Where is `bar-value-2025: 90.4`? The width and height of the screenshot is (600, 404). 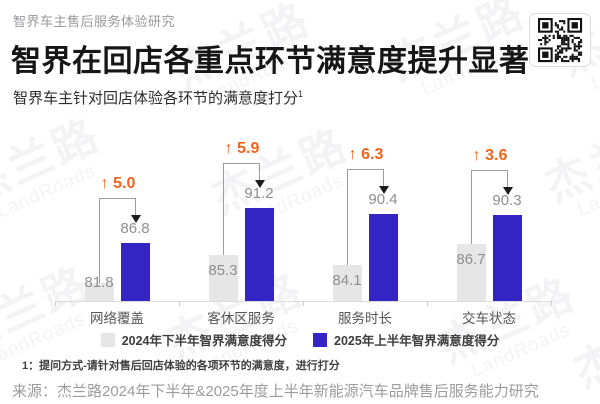
bar-value-2025: 90.4 is located at coordinates (383, 199).